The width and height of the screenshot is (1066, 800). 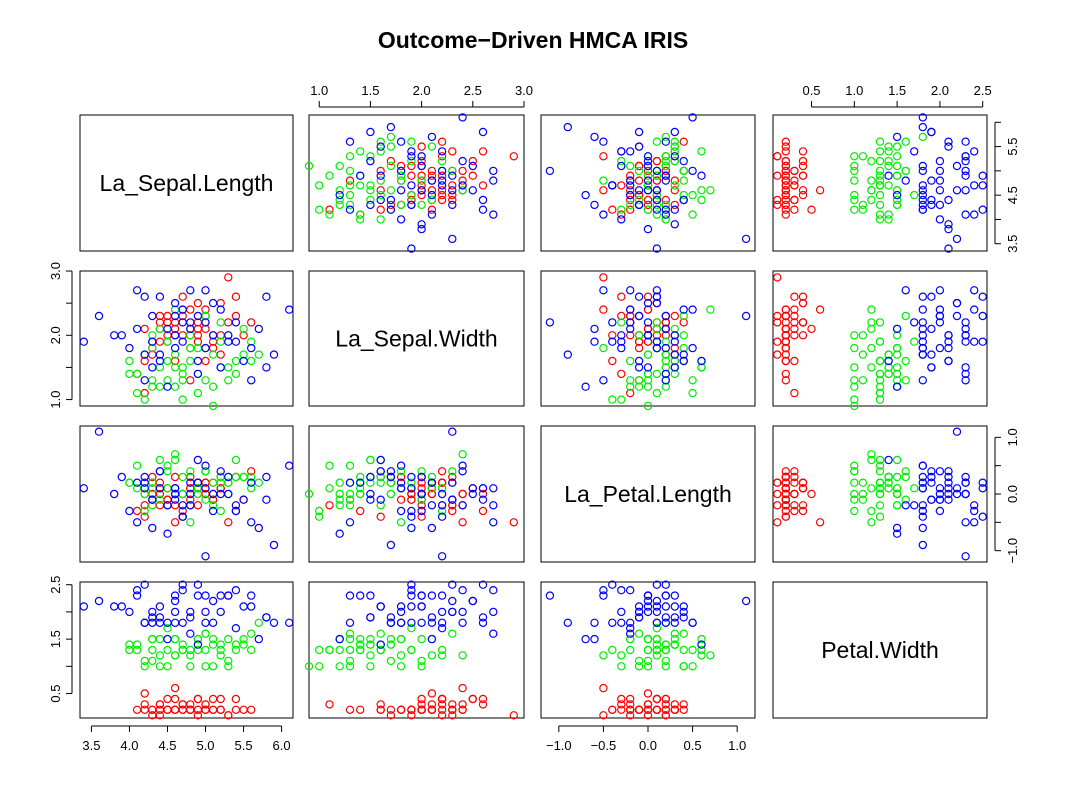 I want to click on panel-r1-c3, so click(x=880, y=340).